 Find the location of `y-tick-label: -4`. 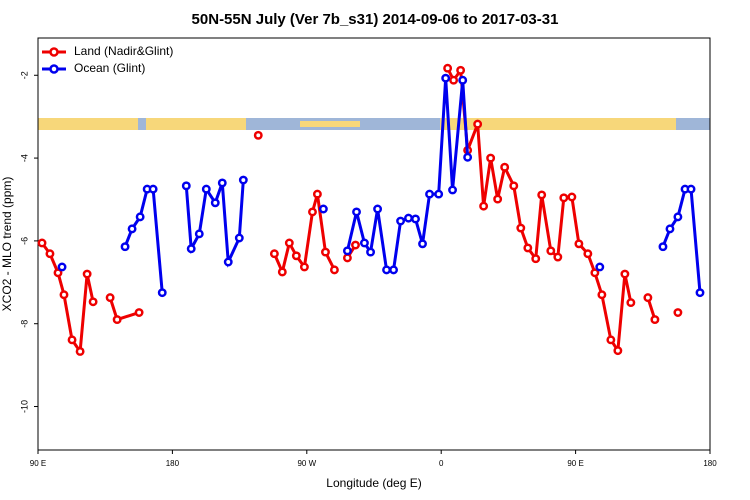

y-tick-label: -4 is located at coordinates (24, 158).